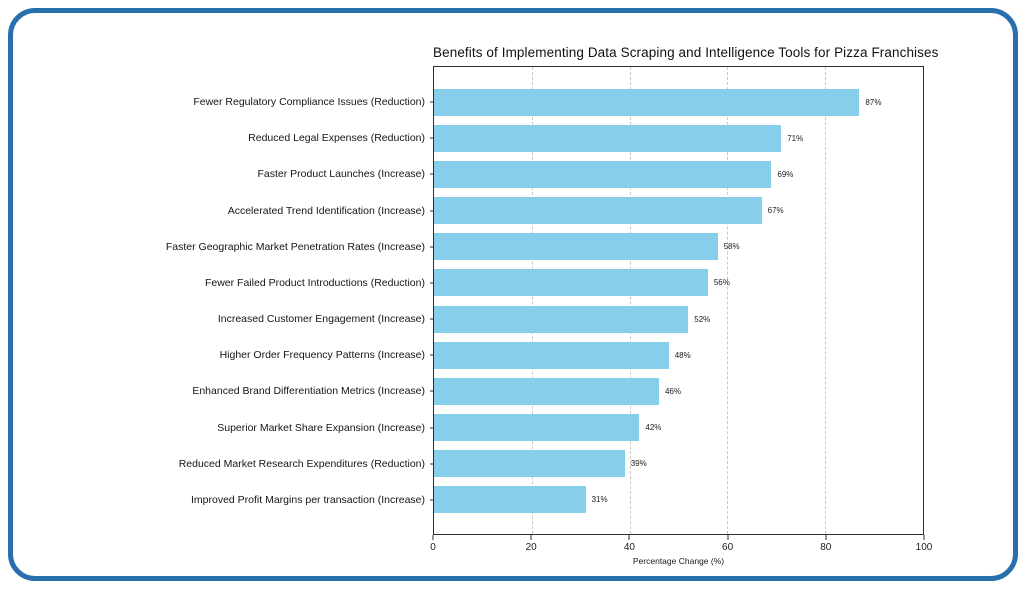 Image resolution: width=1026 pixels, height=589 pixels. I want to click on value-label: 52%, so click(702, 319).